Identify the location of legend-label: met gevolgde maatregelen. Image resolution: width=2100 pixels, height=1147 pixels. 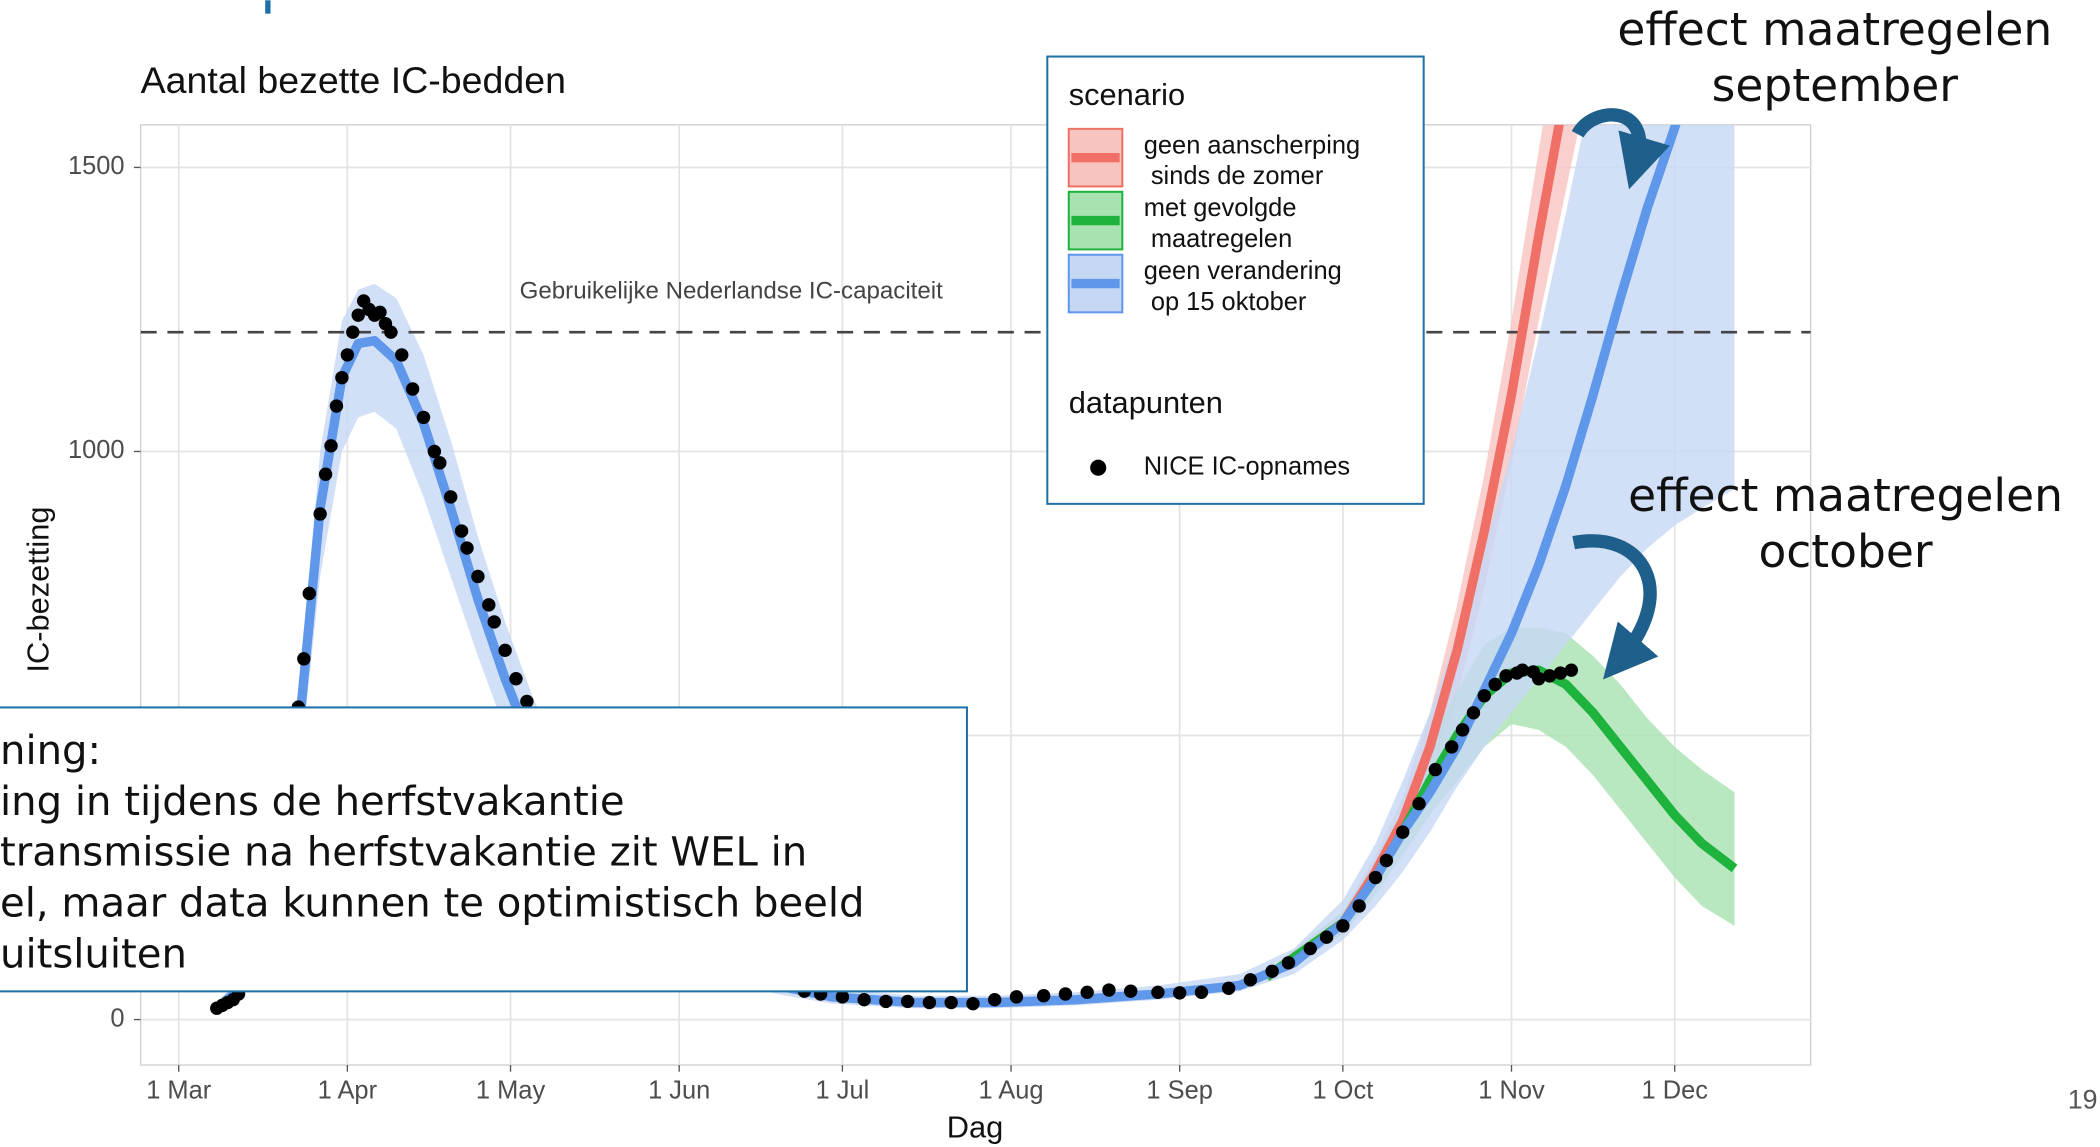
(1220, 223).